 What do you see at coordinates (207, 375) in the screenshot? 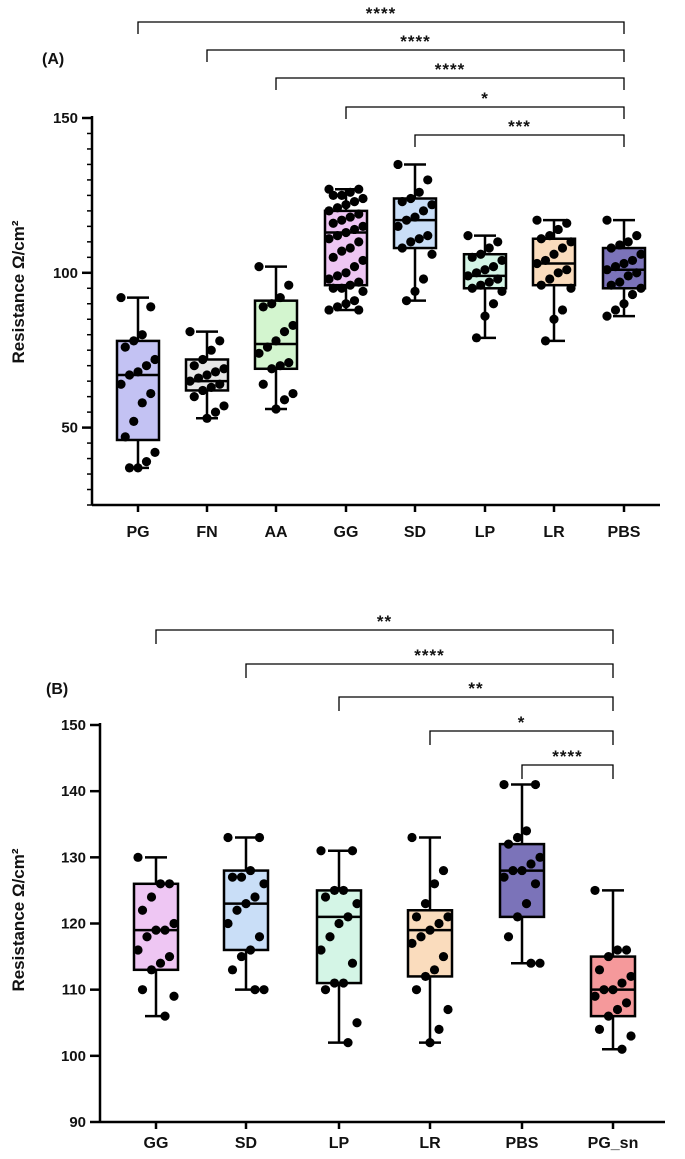
I see `box-group-fn` at bounding box center [207, 375].